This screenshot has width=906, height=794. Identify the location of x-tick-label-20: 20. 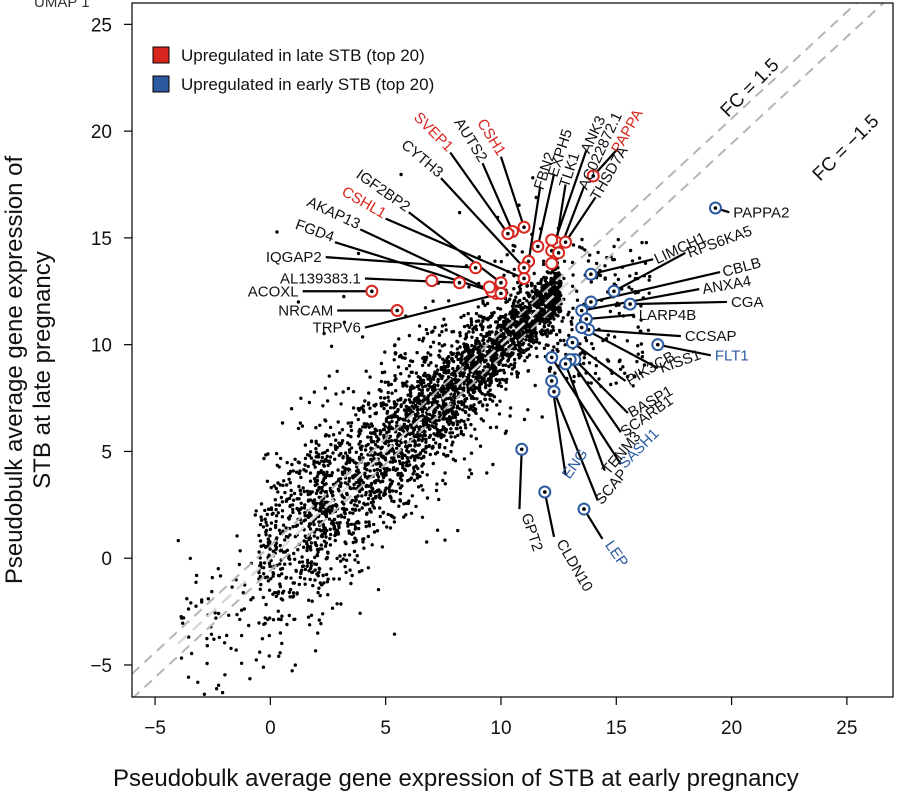
(731, 728).